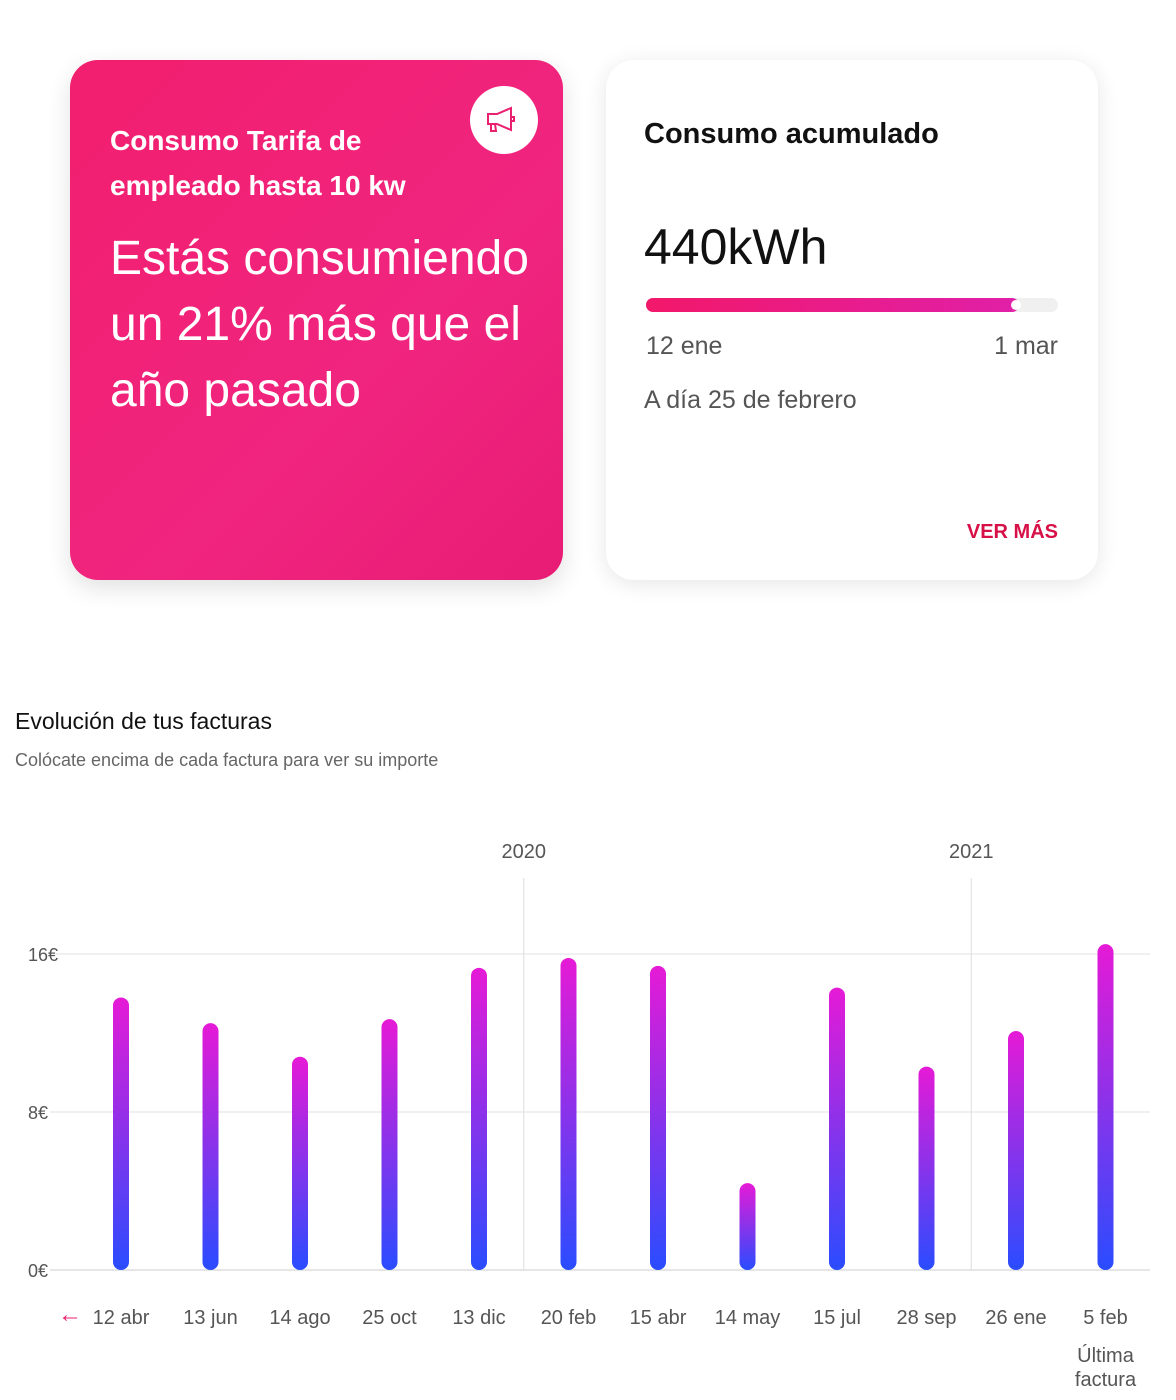  Describe the element at coordinates (524, 852) in the screenshot. I see `year-label: 2020` at that location.